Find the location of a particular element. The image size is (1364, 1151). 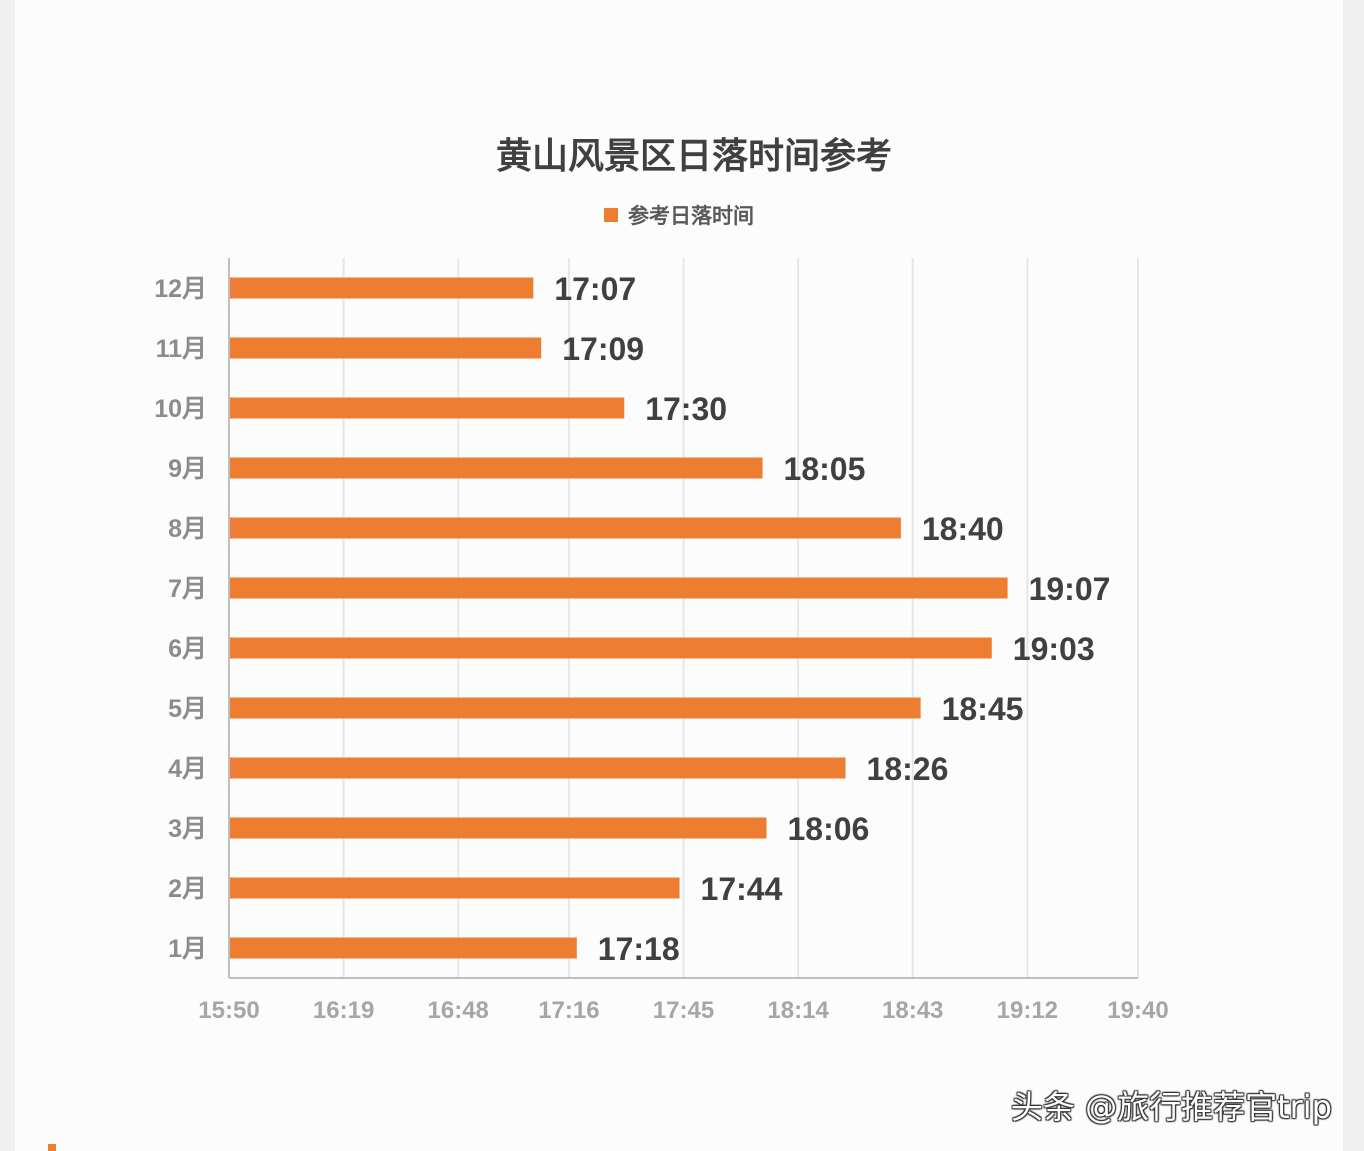

x-tick-label: 18:43 is located at coordinates (912, 1010).